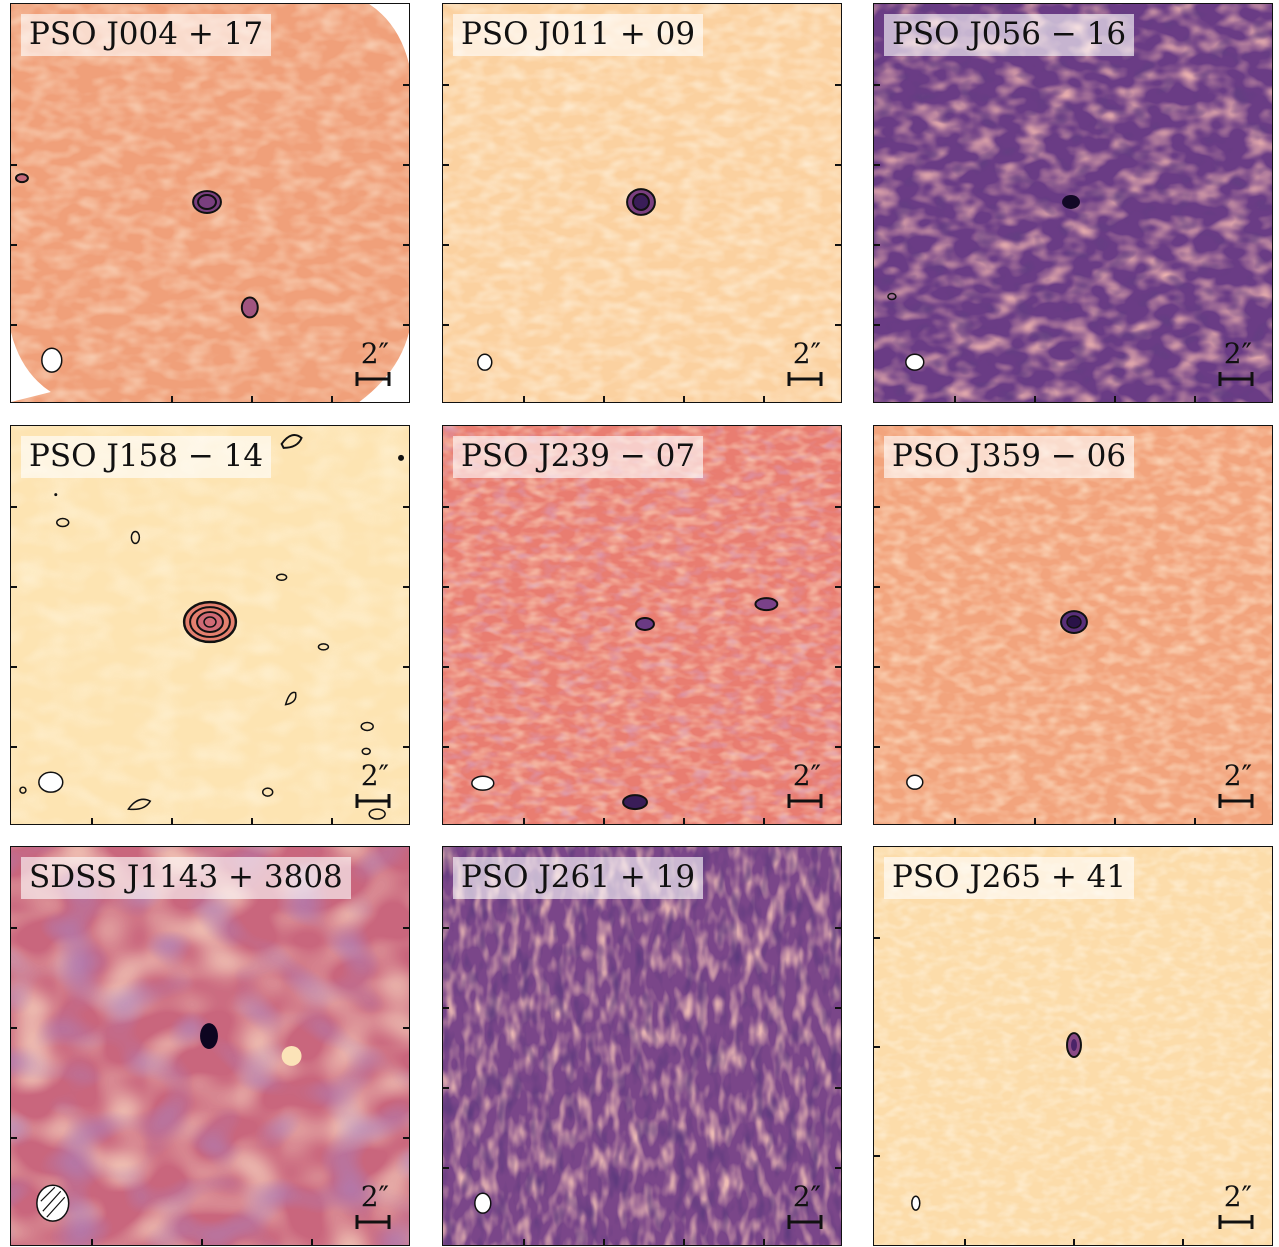  I want to click on panel-pso-j239: PSO J239 − 07 2″, so click(642, 625).